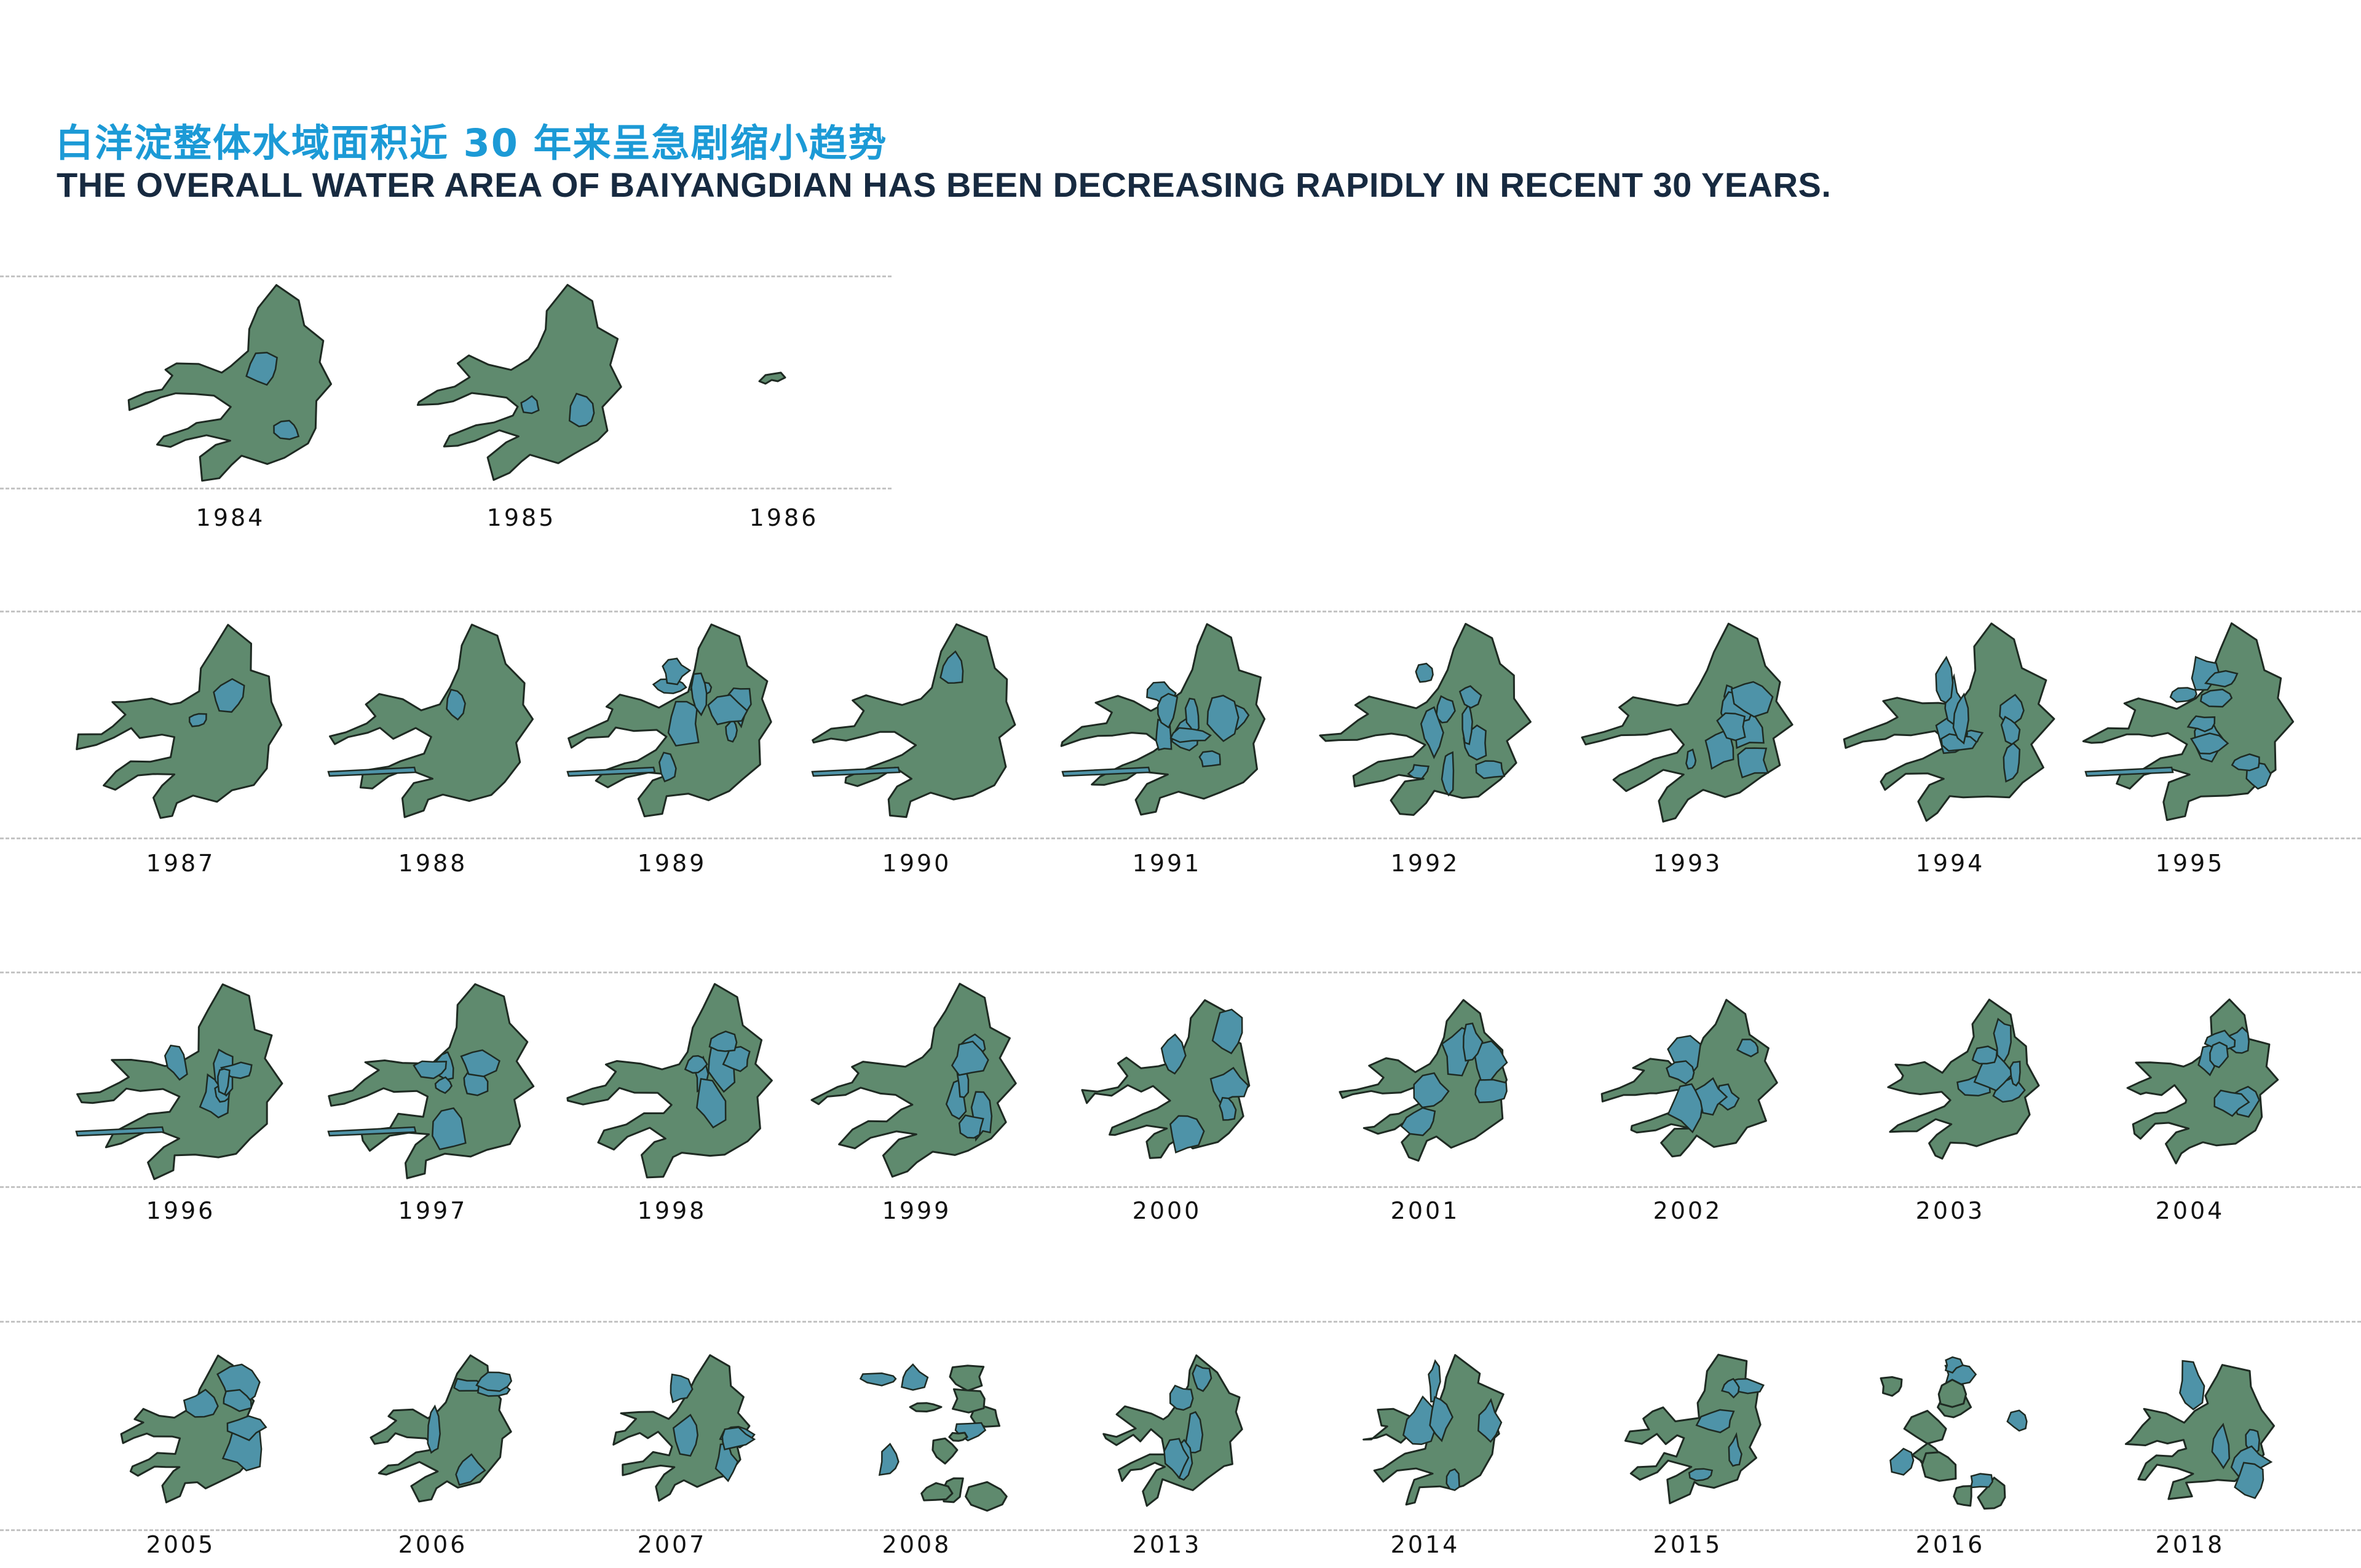 Image resolution: width=2361 pixels, height=1568 pixels. What do you see at coordinates (1172, 1430) in the screenshot?
I see `lake-outline-2013` at bounding box center [1172, 1430].